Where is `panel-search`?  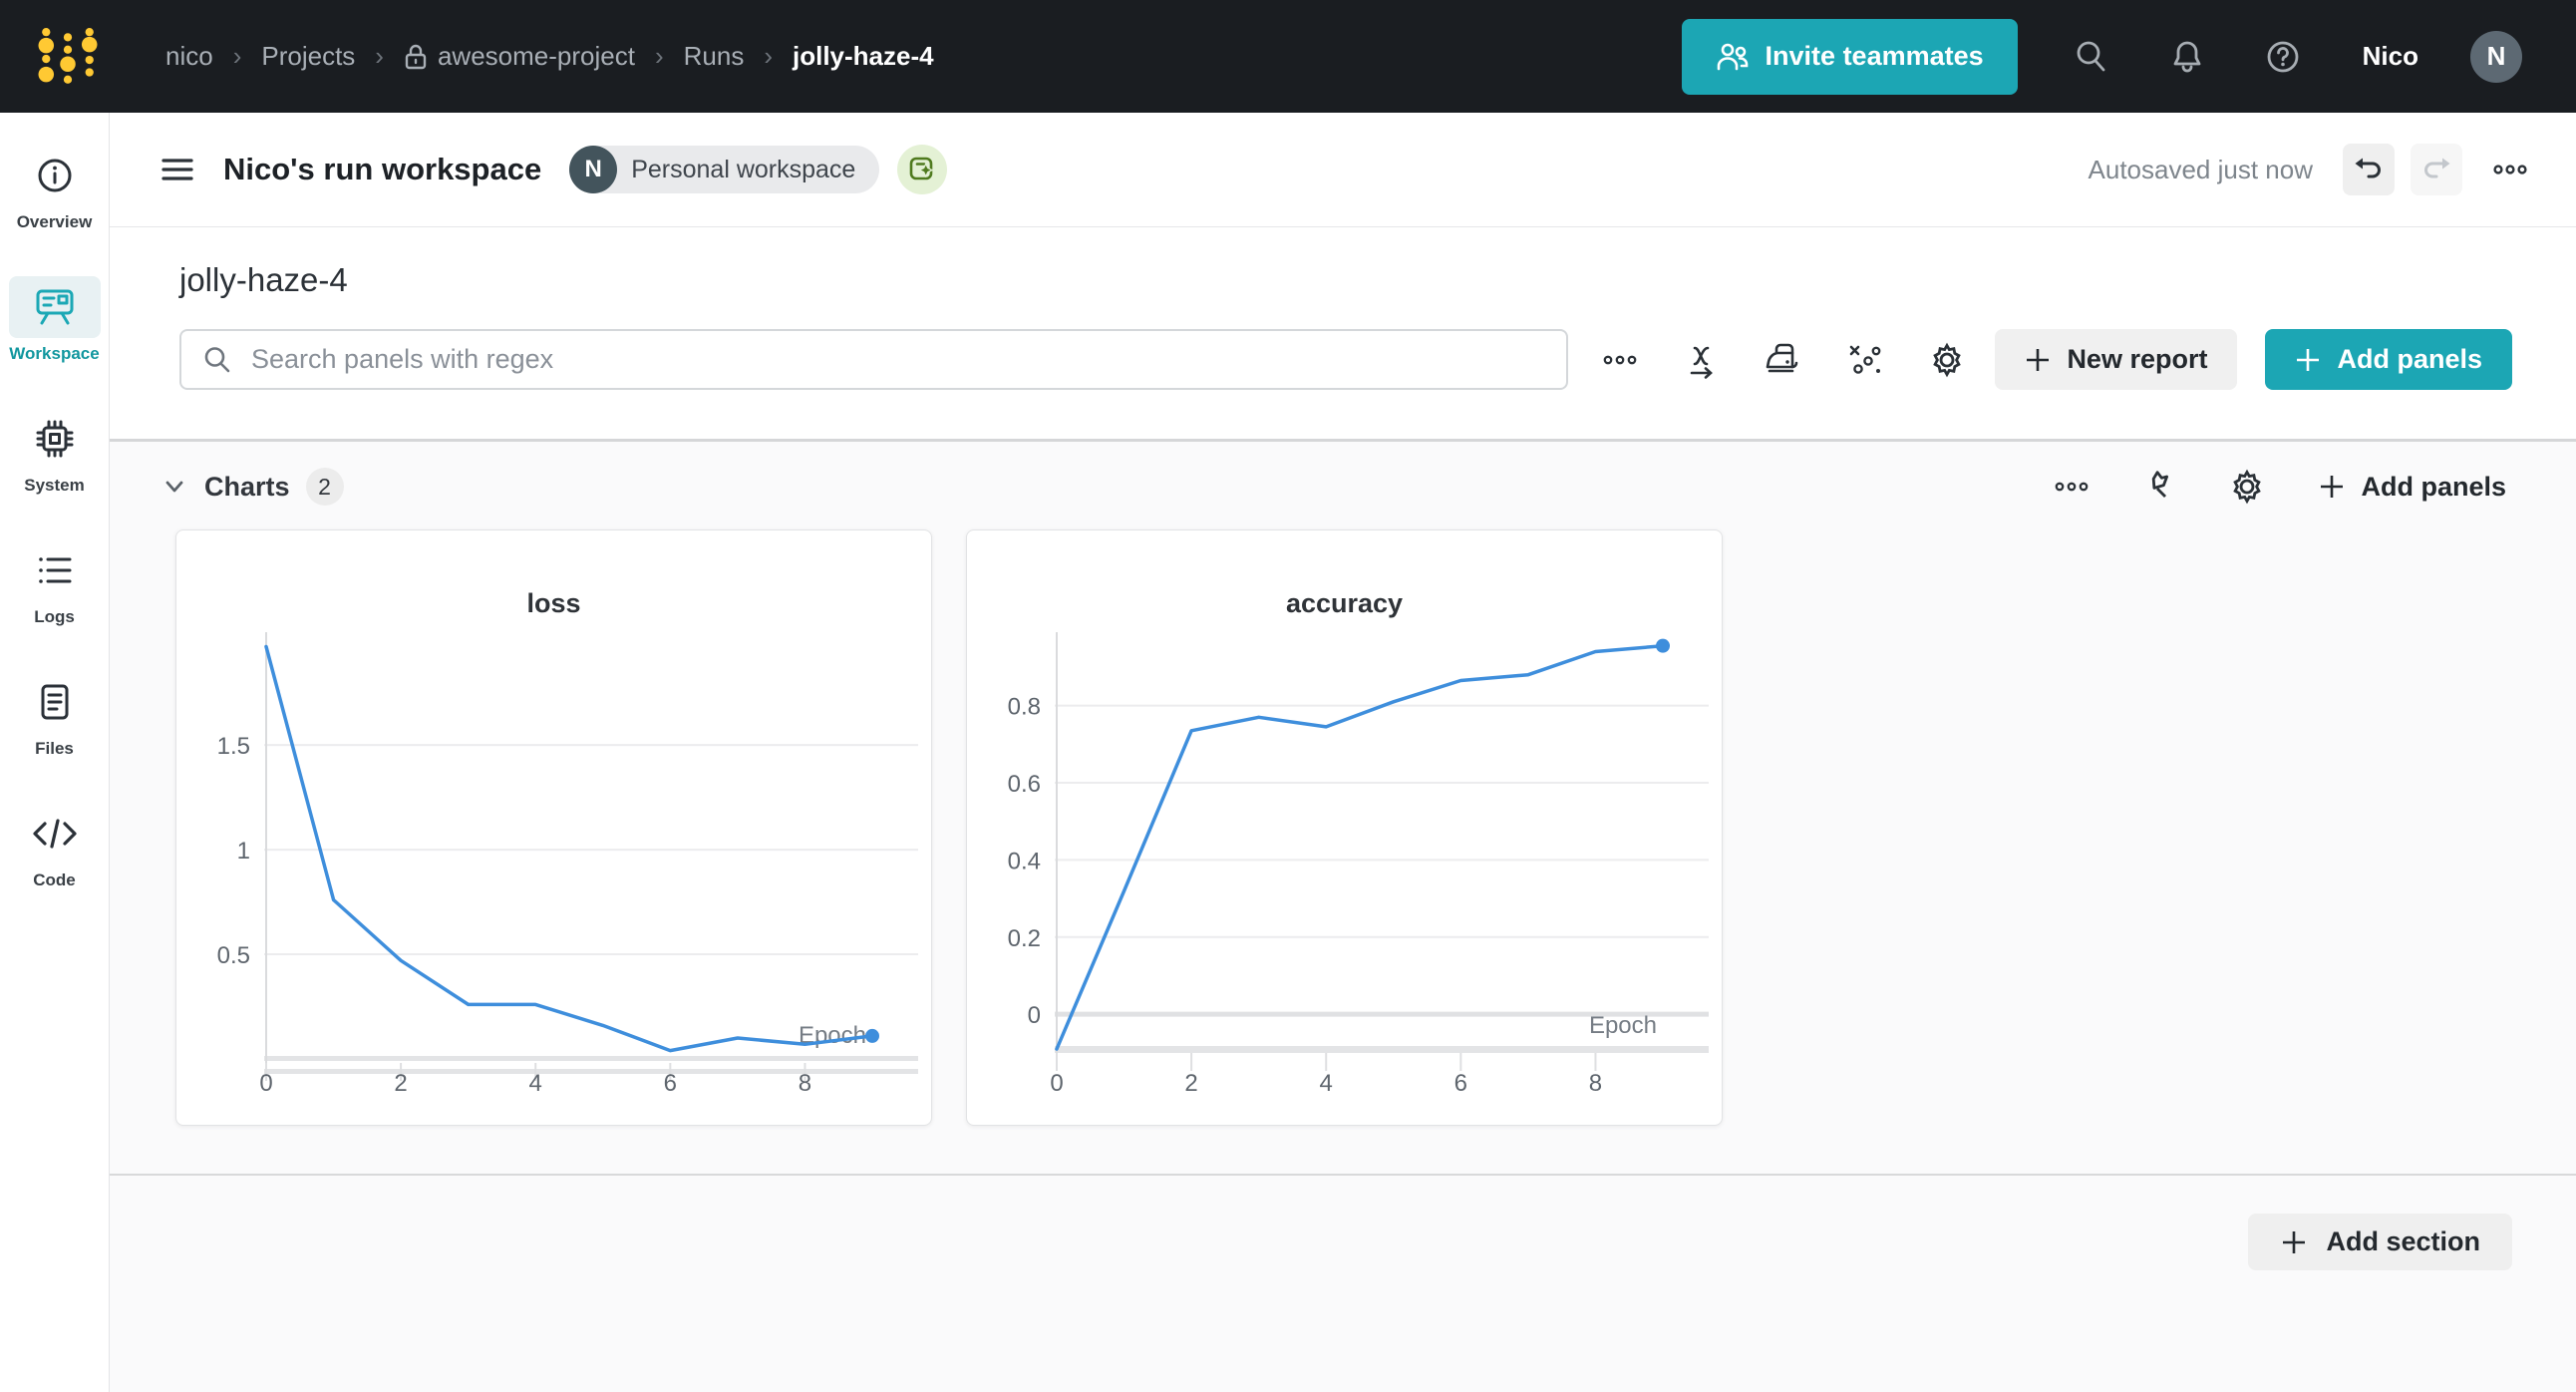 panel-search is located at coordinates (874, 359).